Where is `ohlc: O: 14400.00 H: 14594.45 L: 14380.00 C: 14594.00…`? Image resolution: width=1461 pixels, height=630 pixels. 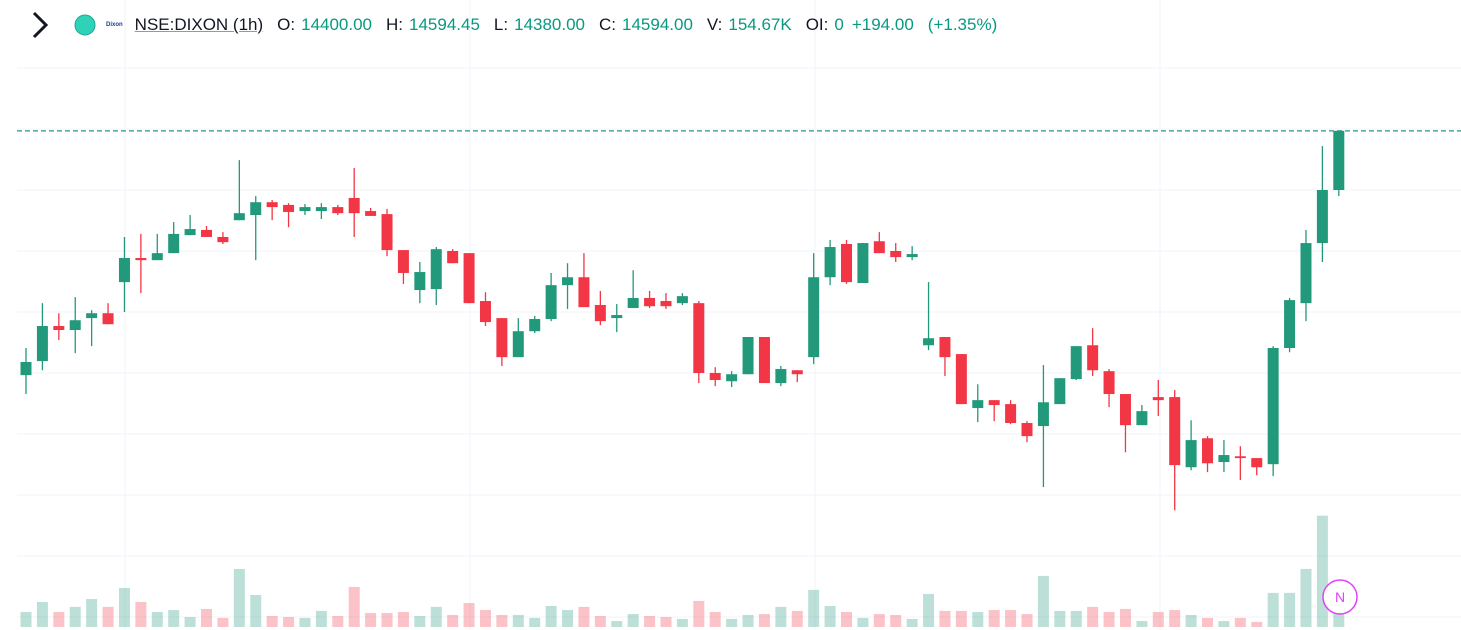
ohlc: O: 14400.00 H: 14594.45 L: 14380.00 C: 14594.00… is located at coordinates (553, 25).